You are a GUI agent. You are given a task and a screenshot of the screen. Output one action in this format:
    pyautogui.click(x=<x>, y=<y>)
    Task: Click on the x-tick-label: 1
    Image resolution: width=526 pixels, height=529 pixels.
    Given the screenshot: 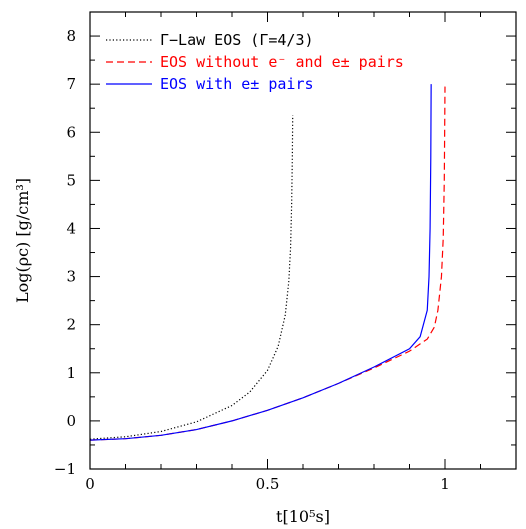 What is the action you would take?
    pyautogui.click(x=445, y=484)
    